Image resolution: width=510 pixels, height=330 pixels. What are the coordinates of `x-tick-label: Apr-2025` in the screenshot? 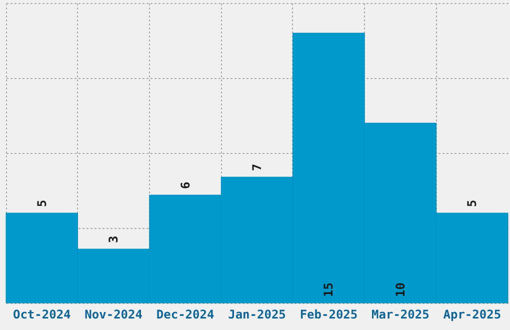 It's located at (472, 315).